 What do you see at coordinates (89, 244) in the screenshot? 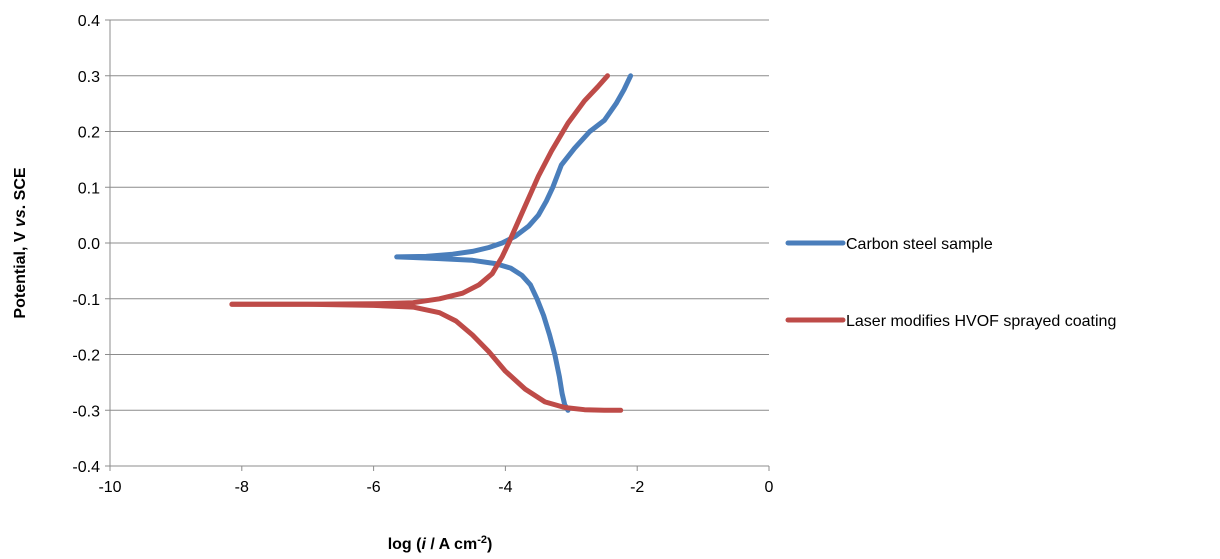
I see `y-tick-label: 0.0` at bounding box center [89, 244].